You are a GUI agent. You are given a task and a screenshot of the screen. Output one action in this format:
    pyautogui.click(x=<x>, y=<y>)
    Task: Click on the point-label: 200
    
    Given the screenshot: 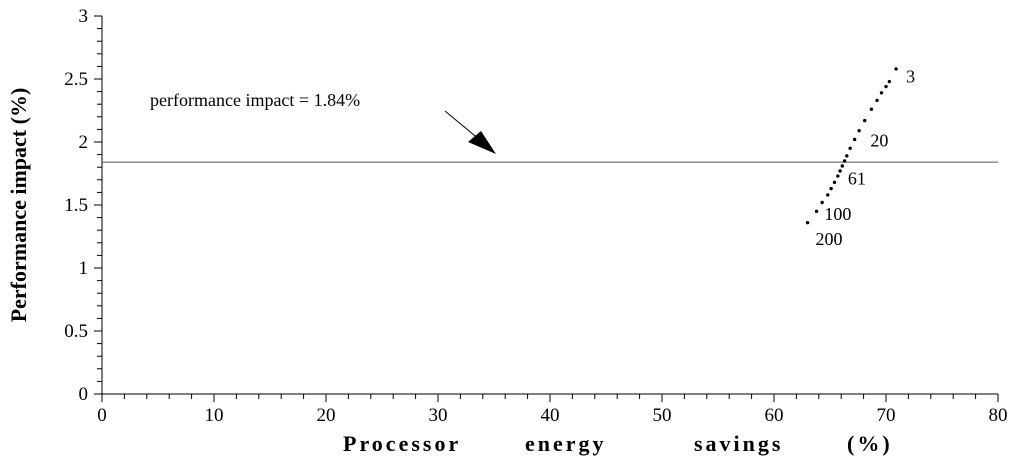 What is the action you would take?
    pyautogui.click(x=828, y=239)
    